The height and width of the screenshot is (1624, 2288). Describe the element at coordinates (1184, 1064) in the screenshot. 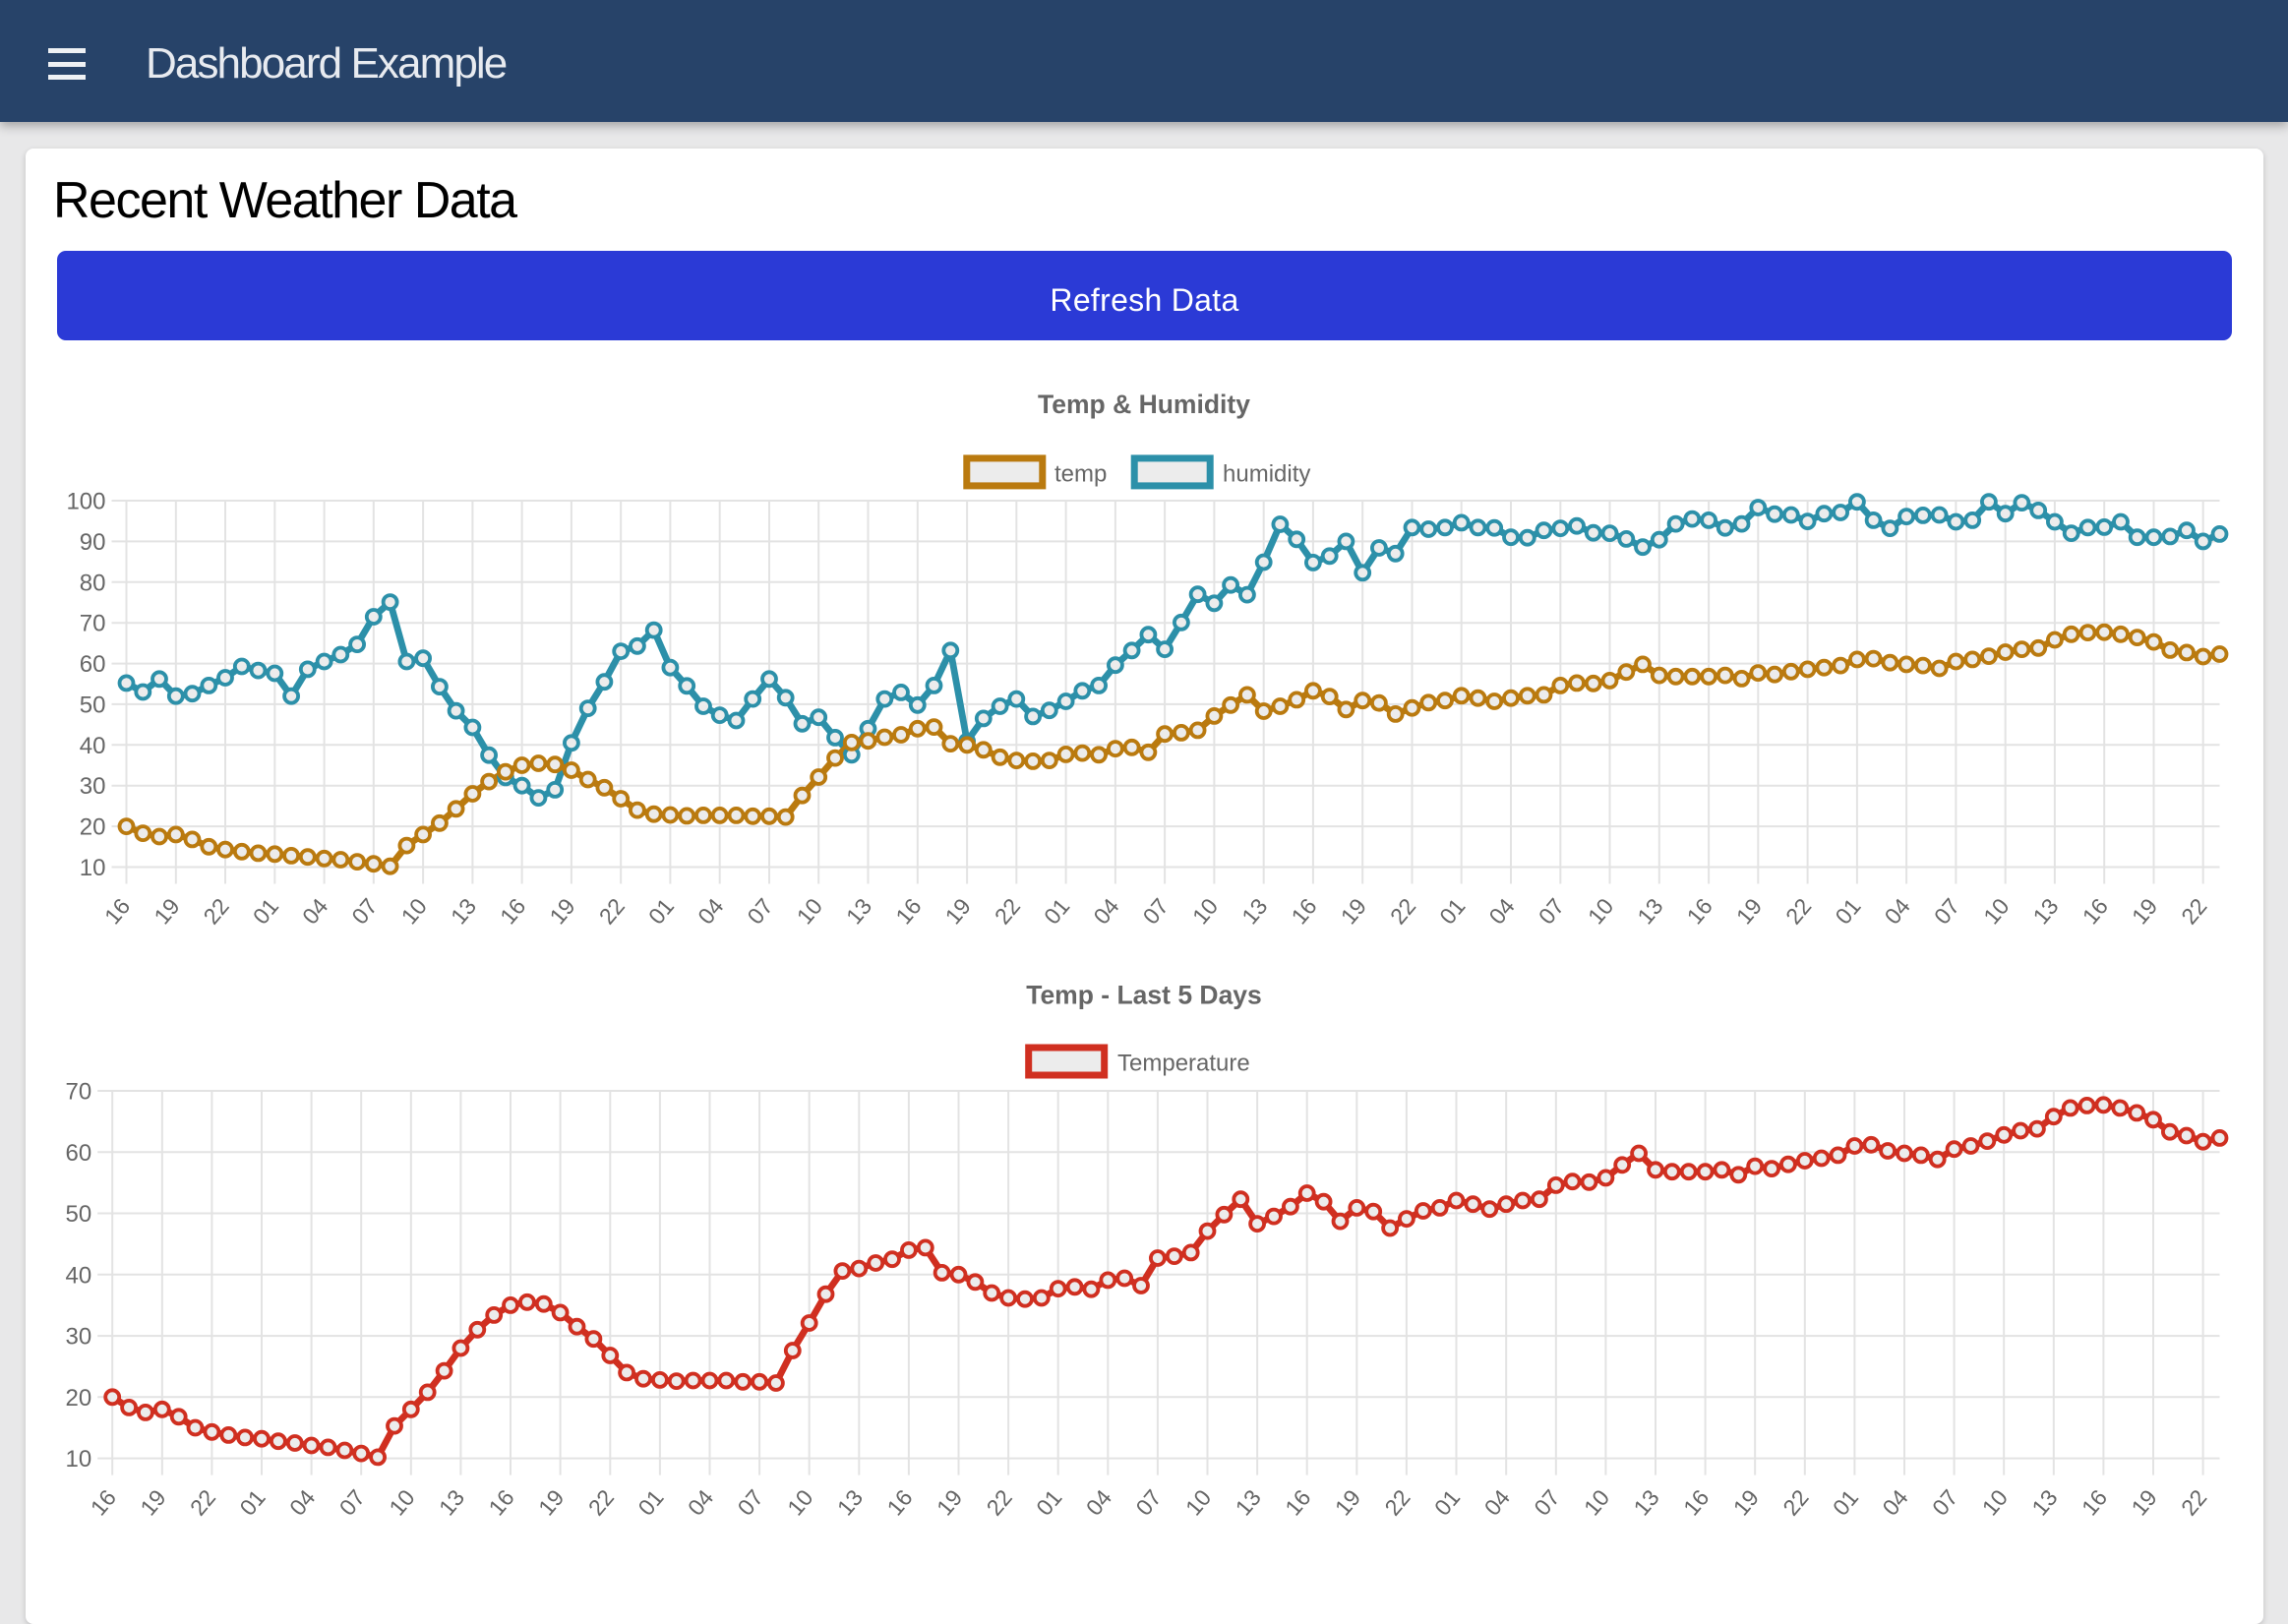

I see `svg-text: Temperature` at that location.